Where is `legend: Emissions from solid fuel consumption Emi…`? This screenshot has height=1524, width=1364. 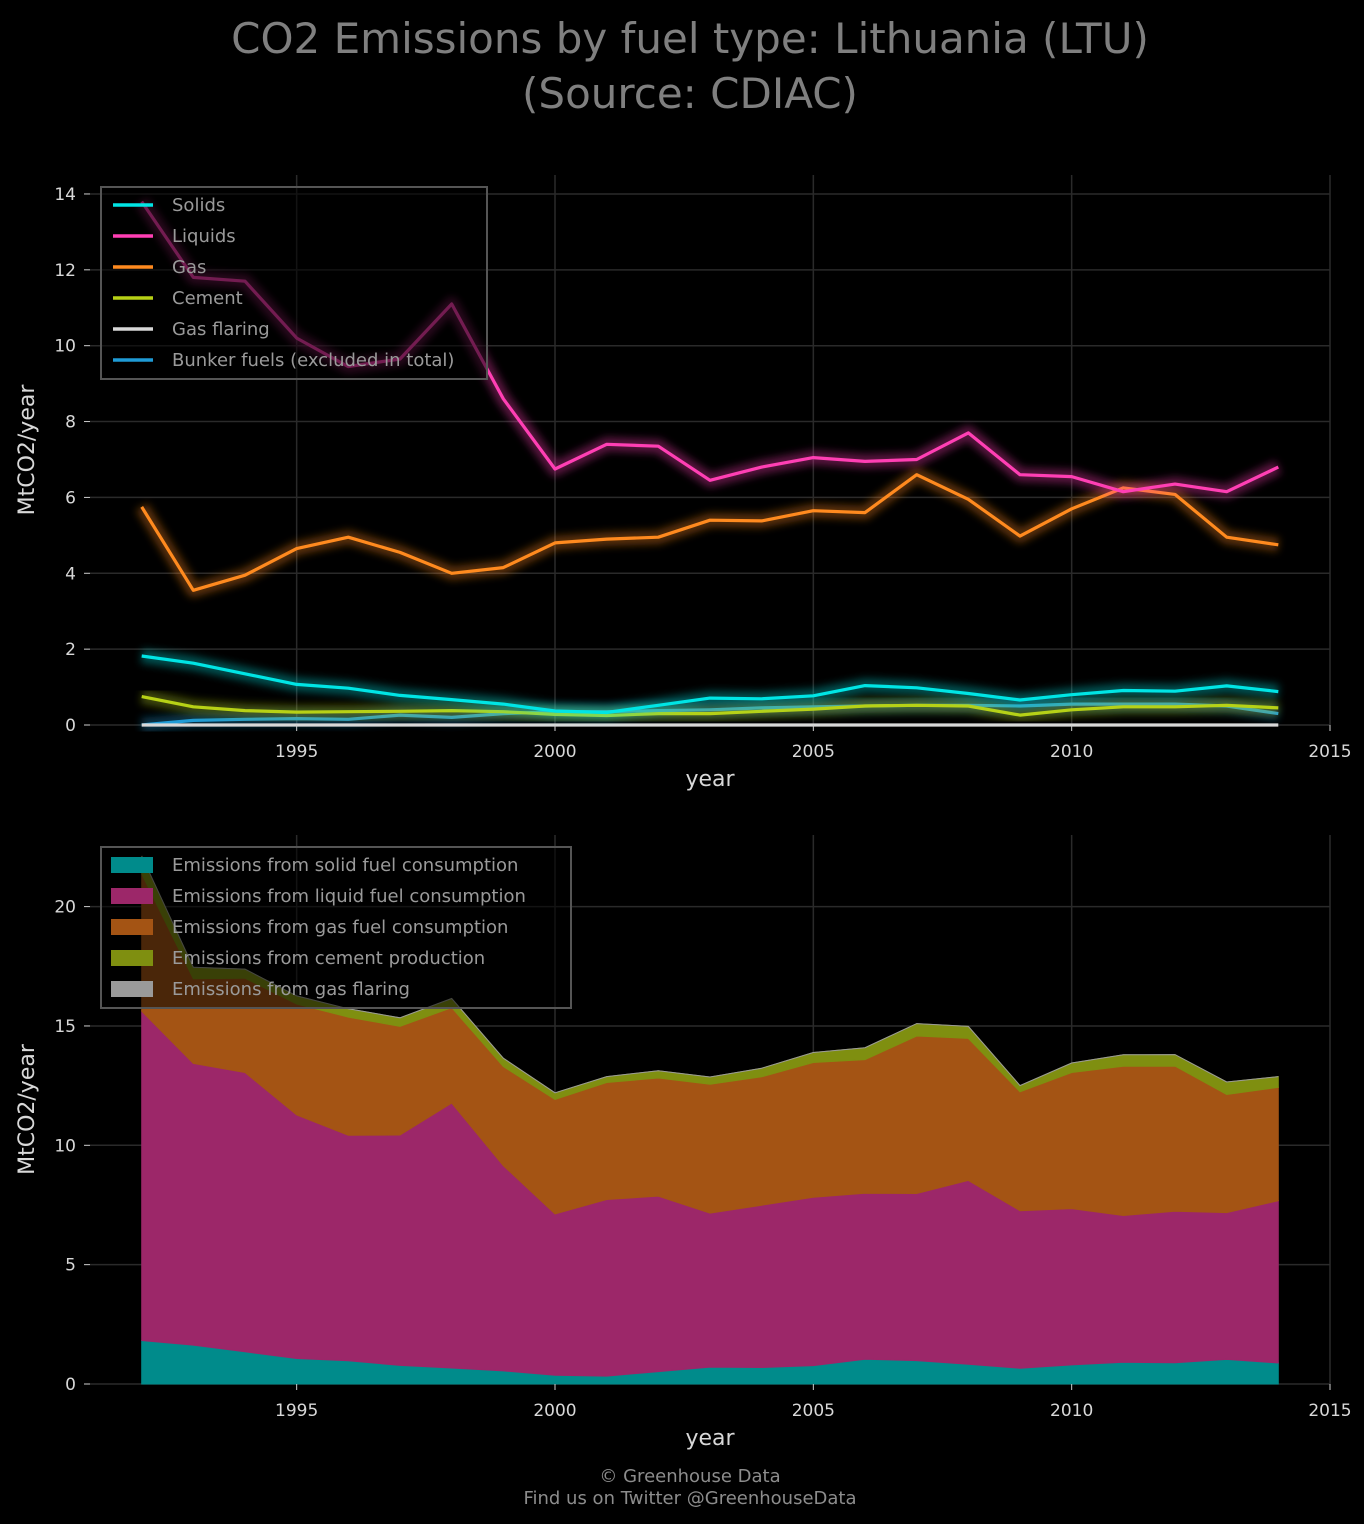
legend: Emissions from solid fuel consumption Emi… is located at coordinates (336, 927).